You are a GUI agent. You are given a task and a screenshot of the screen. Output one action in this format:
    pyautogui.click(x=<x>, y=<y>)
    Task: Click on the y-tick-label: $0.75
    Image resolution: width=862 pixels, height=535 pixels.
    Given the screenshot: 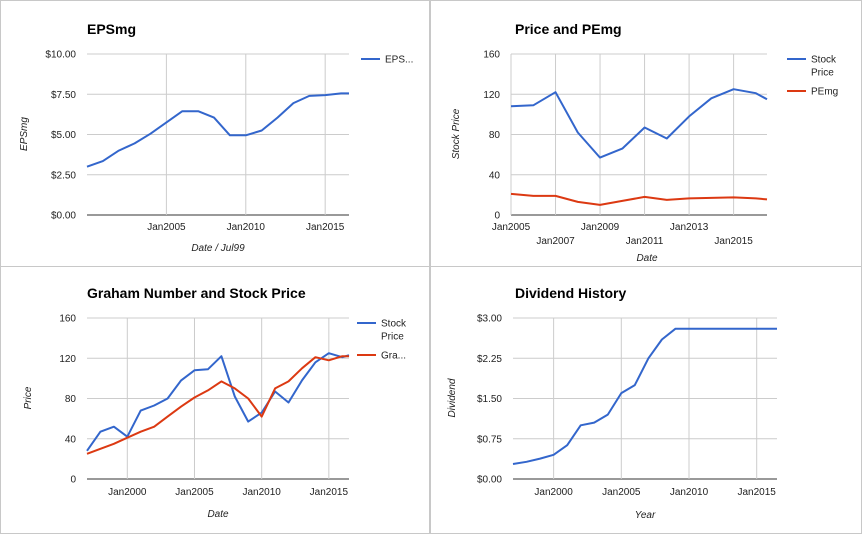 What is the action you would take?
    pyautogui.click(x=489, y=439)
    